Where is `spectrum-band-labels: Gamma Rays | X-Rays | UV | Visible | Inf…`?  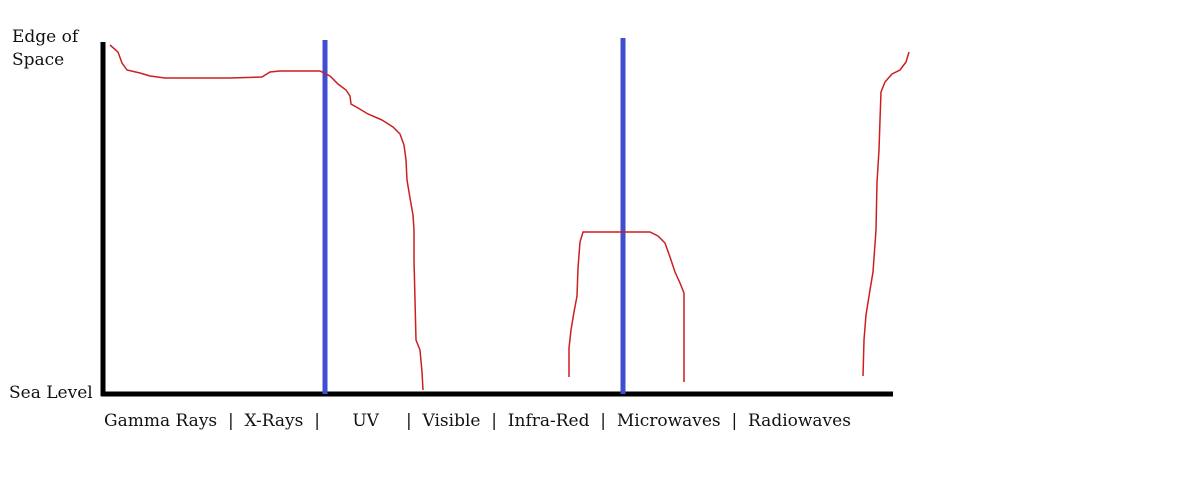
spectrum-band-labels: Gamma Rays | X-Rays | UV | Visible | Inf… is located at coordinates (477, 421).